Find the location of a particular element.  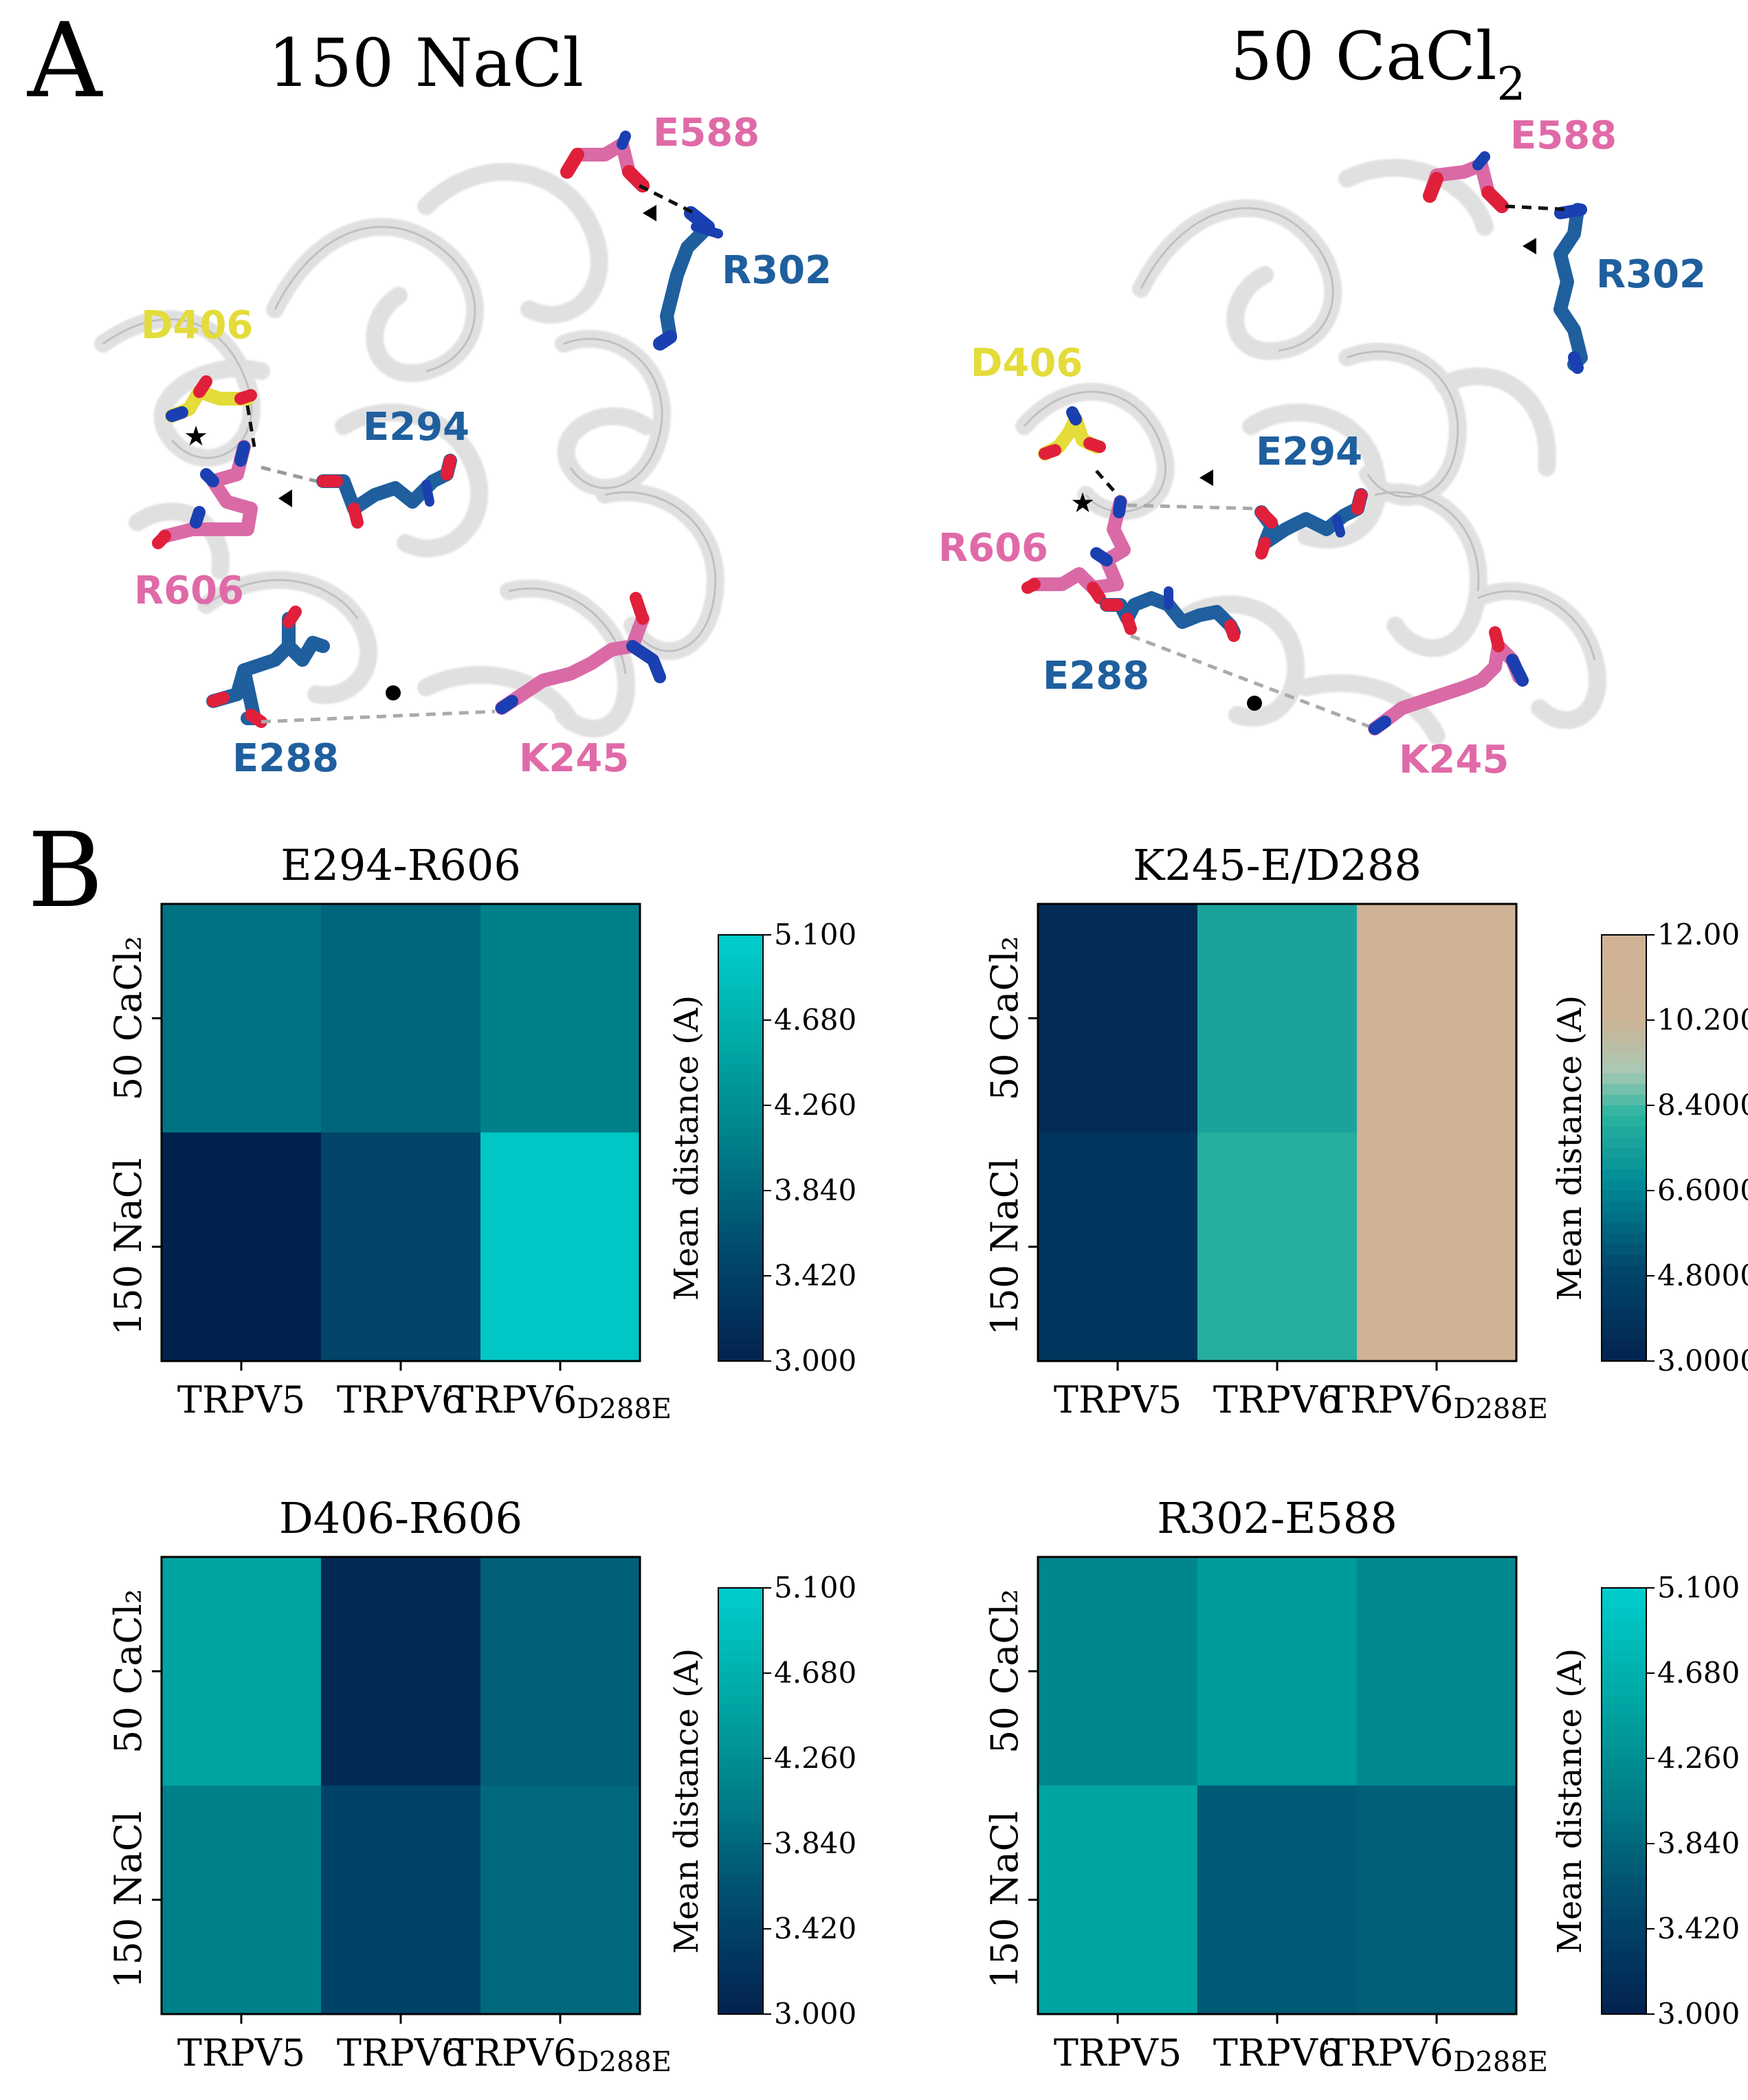

right-label-r302: R302 is located at coordinates (1651, 274).